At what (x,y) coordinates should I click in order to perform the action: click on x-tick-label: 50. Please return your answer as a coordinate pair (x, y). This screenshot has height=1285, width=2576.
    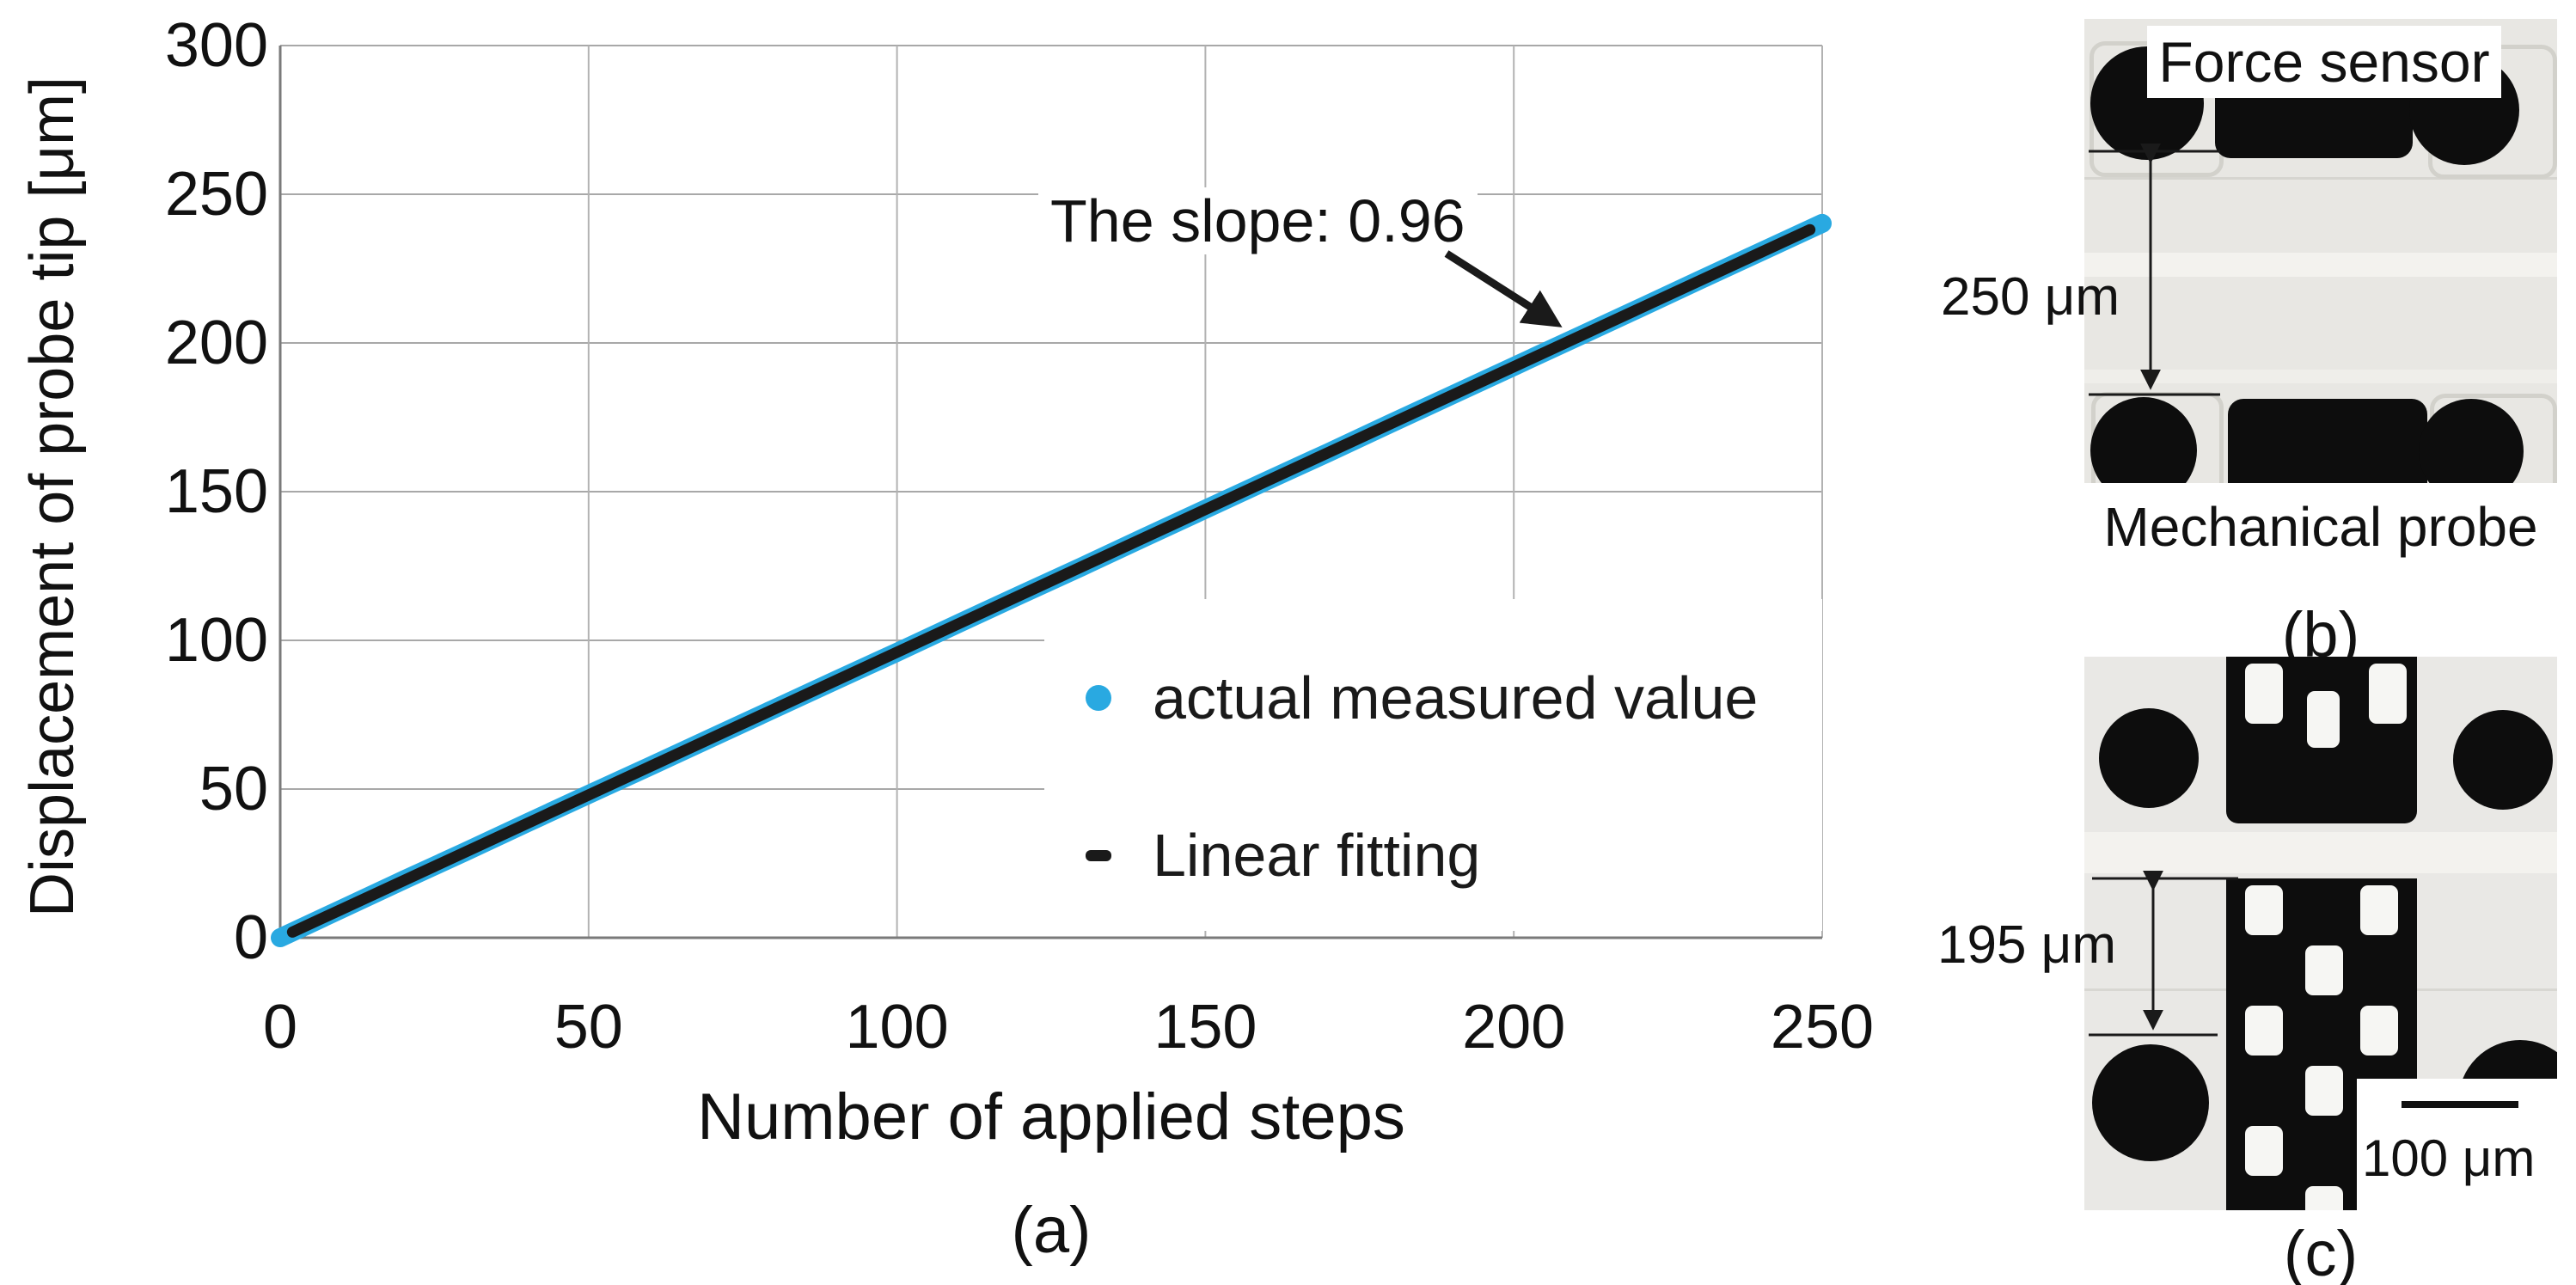
    Looking at the image, I should click on (588, 1027).